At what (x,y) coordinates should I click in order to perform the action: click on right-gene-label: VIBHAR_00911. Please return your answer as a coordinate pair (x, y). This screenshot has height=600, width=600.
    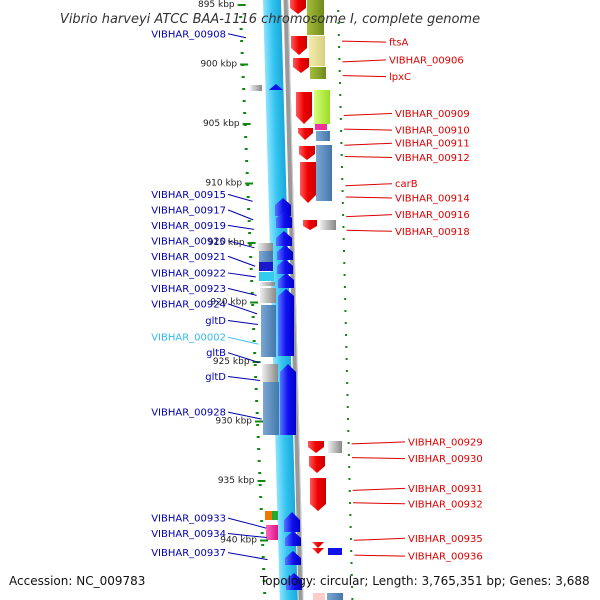
    Looking at the image, I should click on (432, 144).